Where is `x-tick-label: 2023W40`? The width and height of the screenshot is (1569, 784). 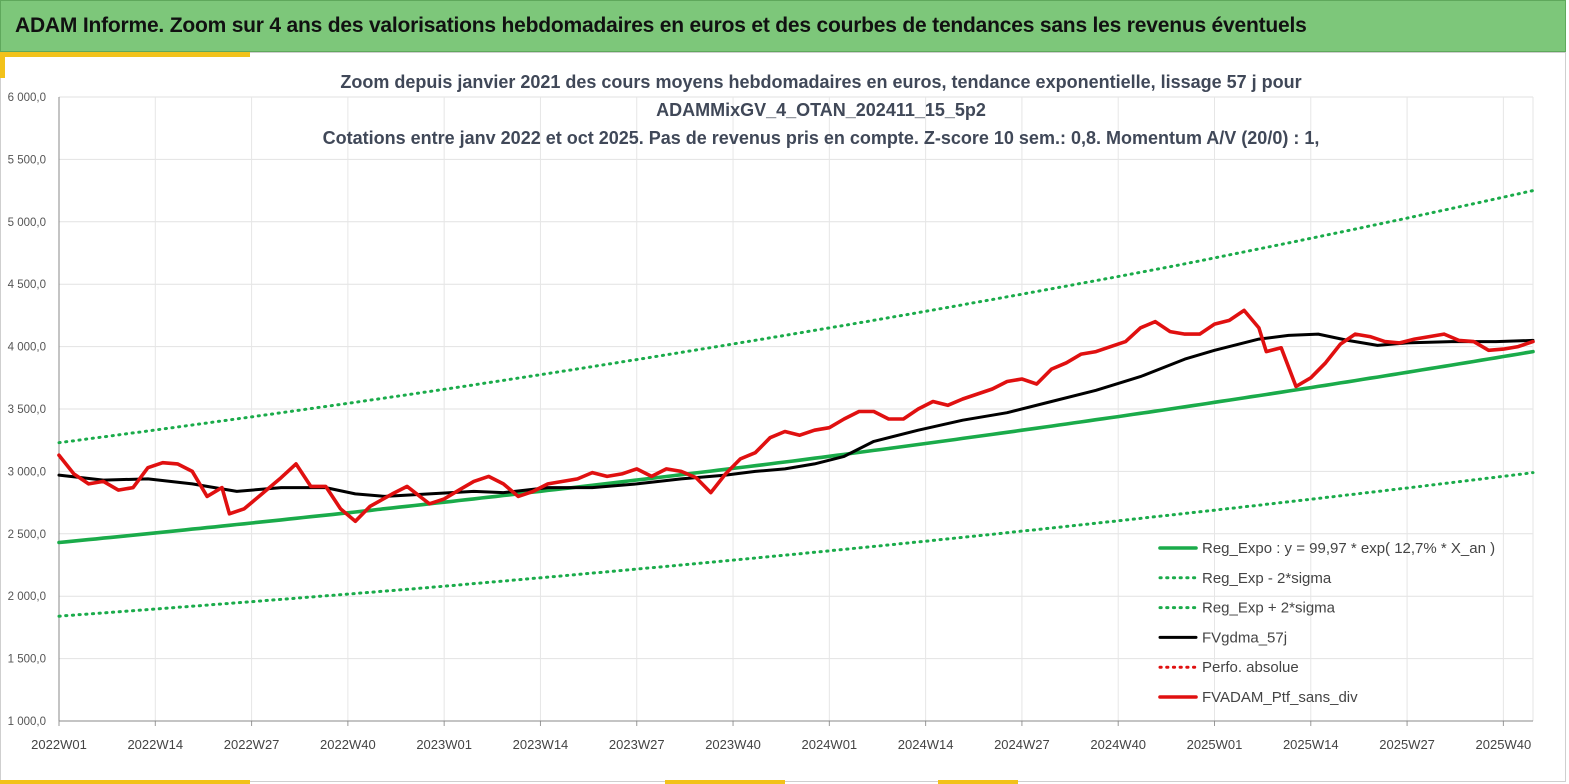
x-tick-label: 2023W40 is located at coordinates (733, 744).